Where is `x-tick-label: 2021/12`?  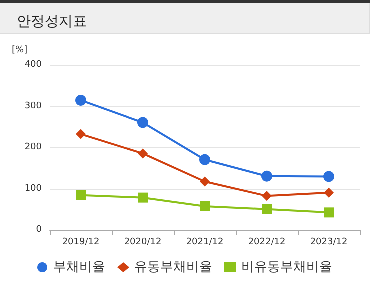
x-tick-label: 2021/12 is located at coordinates (205, 243).